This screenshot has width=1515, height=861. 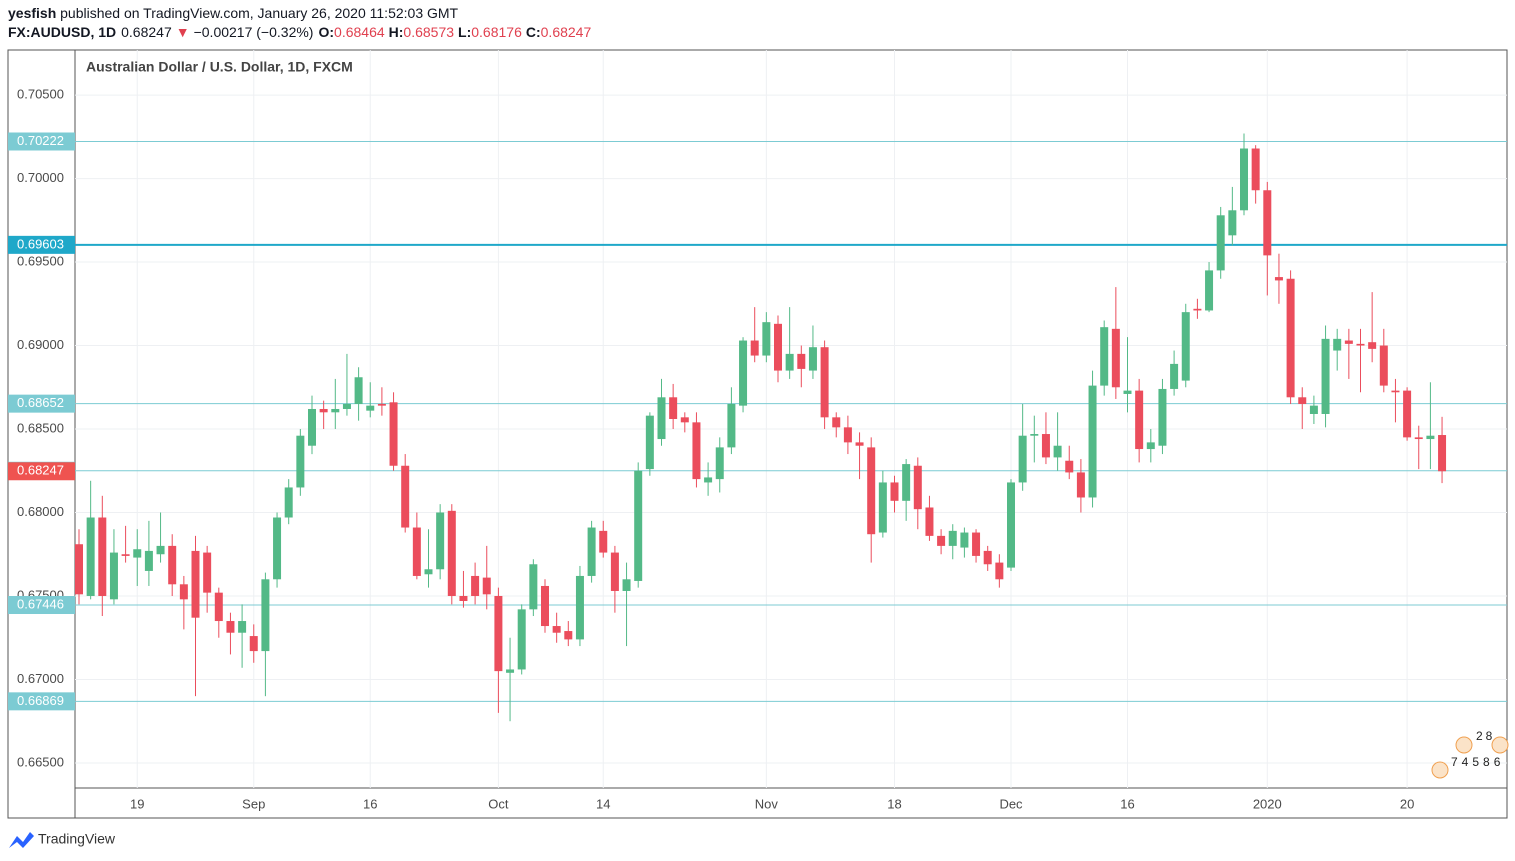 I want to click on l-key: L:, so click(x=464, y=32).